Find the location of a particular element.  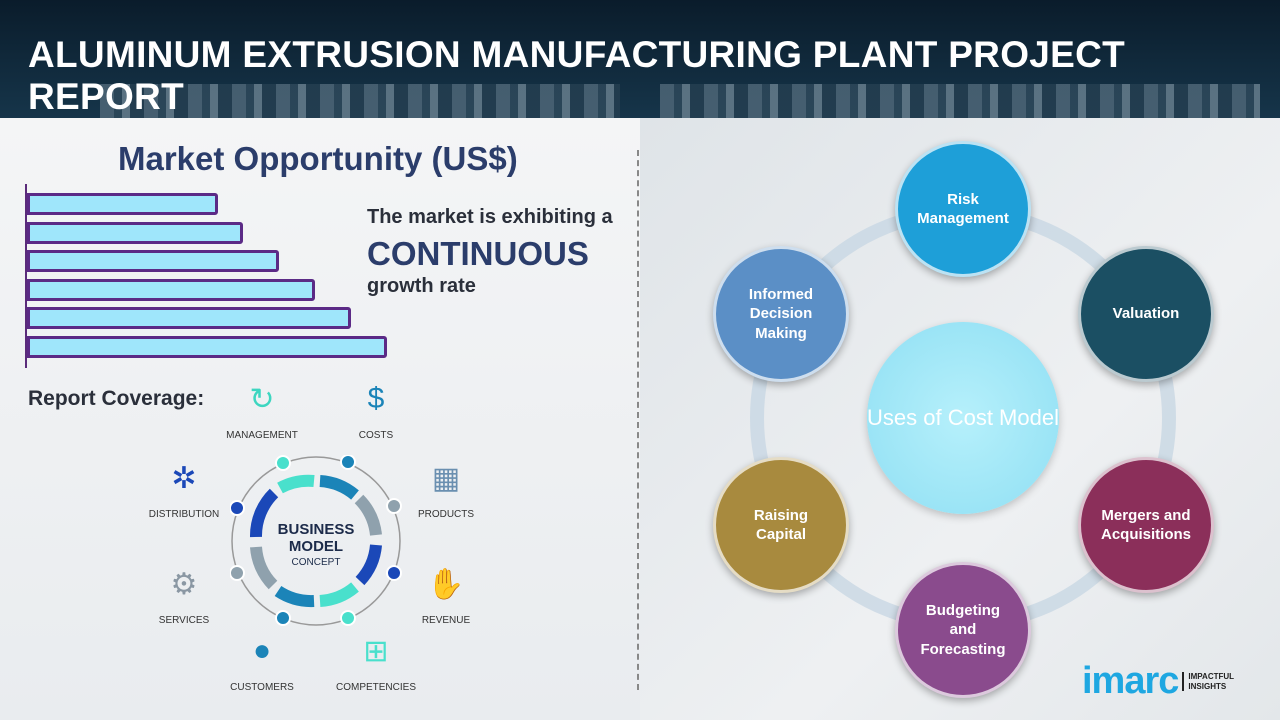

wheel-center-line3: CONCEPT is located at coordinates (316, 562).